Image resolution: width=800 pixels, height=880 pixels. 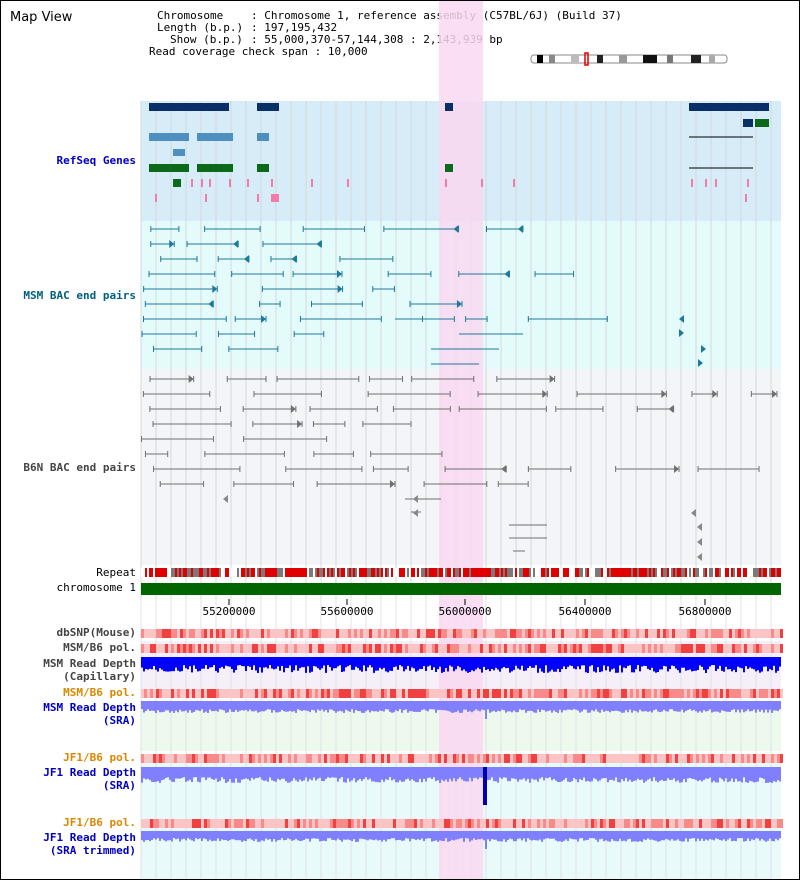 What do you see at coordinates (504, 469) in the screenshot?
I see `b6n-bac-marker` at bounding box center [504, 469].